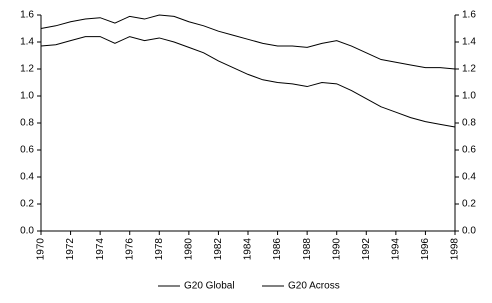  What do you see at coordinates (469, 177) in the screenshot?
I see `y2-tick-label: 0.4` at bounding box center [469, 177].